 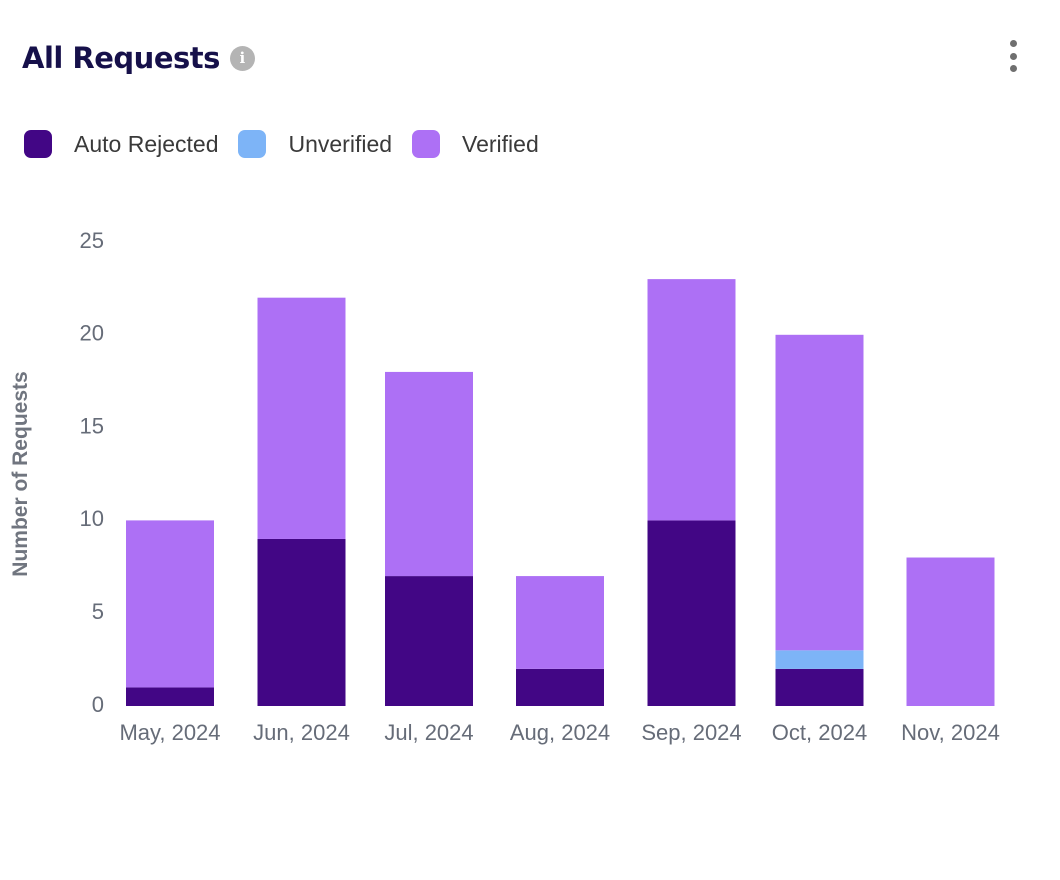 What do you see at coordinates (92, 518) in the screenshot?
I see `y-tick-label: 10` at bounding box center [92, 518].